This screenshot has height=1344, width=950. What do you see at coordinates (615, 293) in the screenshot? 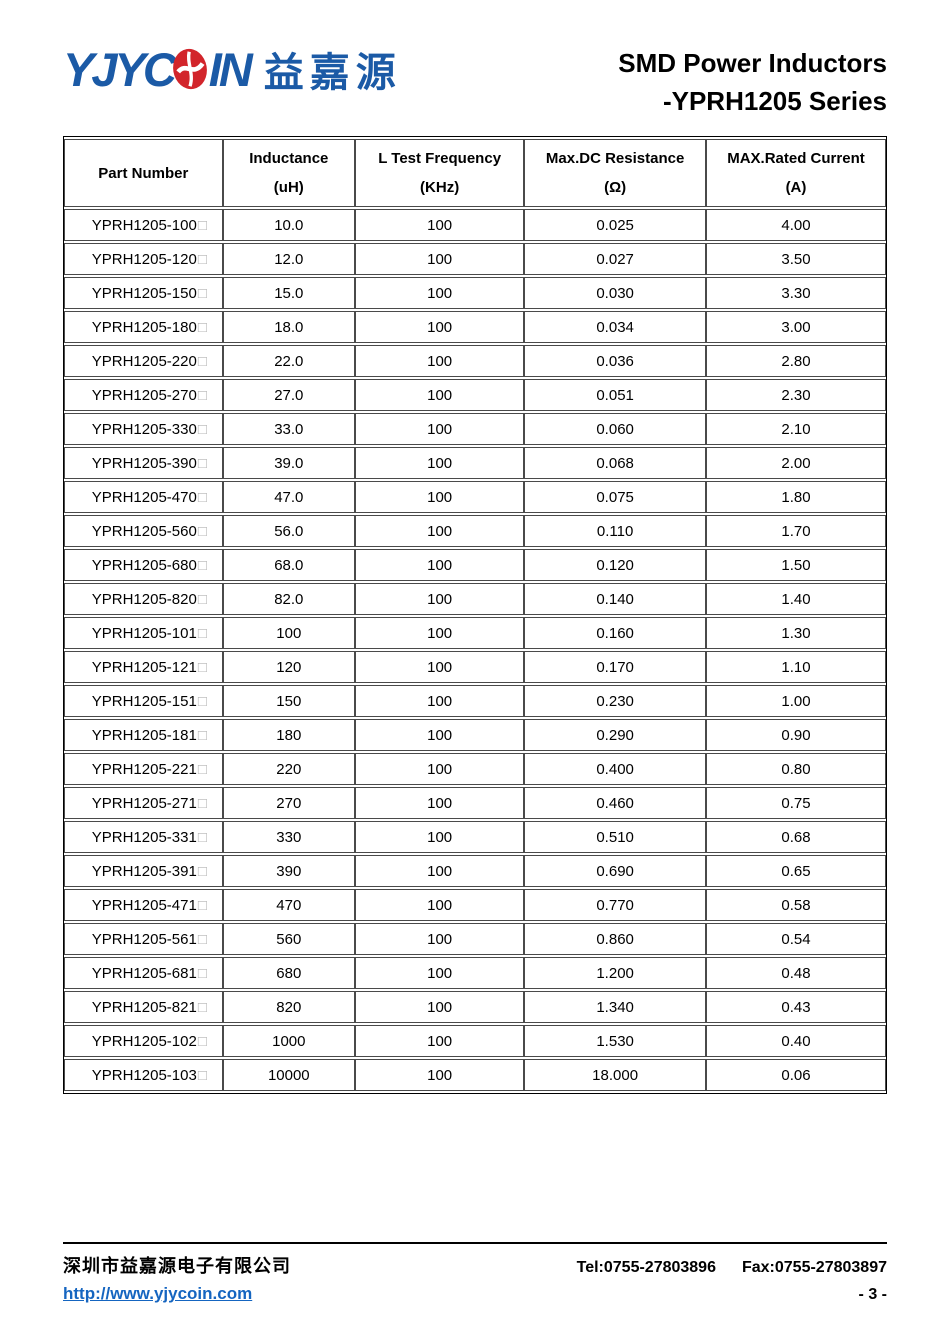
I see `value-cell: 0.030` at bounding box center [615, 293].